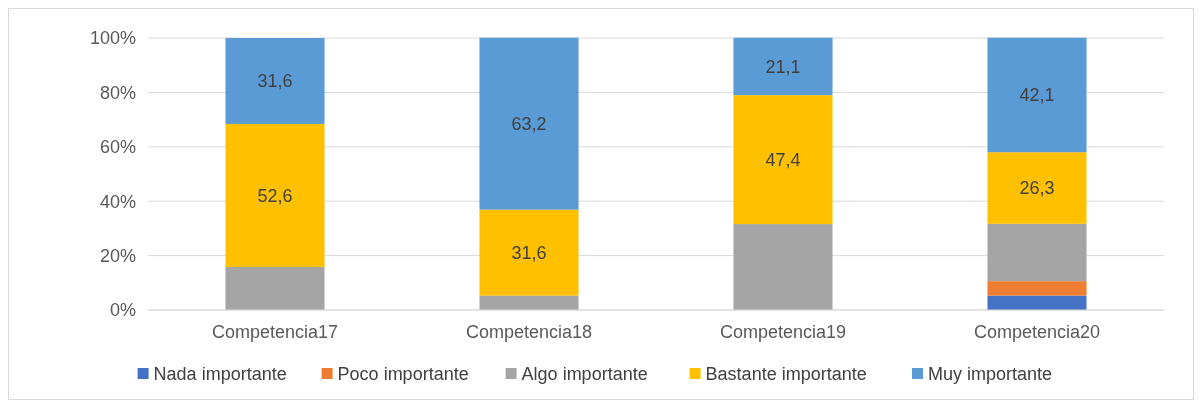 Image resolution: width=1202 pixels, height=408 pixels. What do you see at coordinates (584, 374) in the screenshot?
I see `legend-label: Algo importante` at bounding box center [584, 374].